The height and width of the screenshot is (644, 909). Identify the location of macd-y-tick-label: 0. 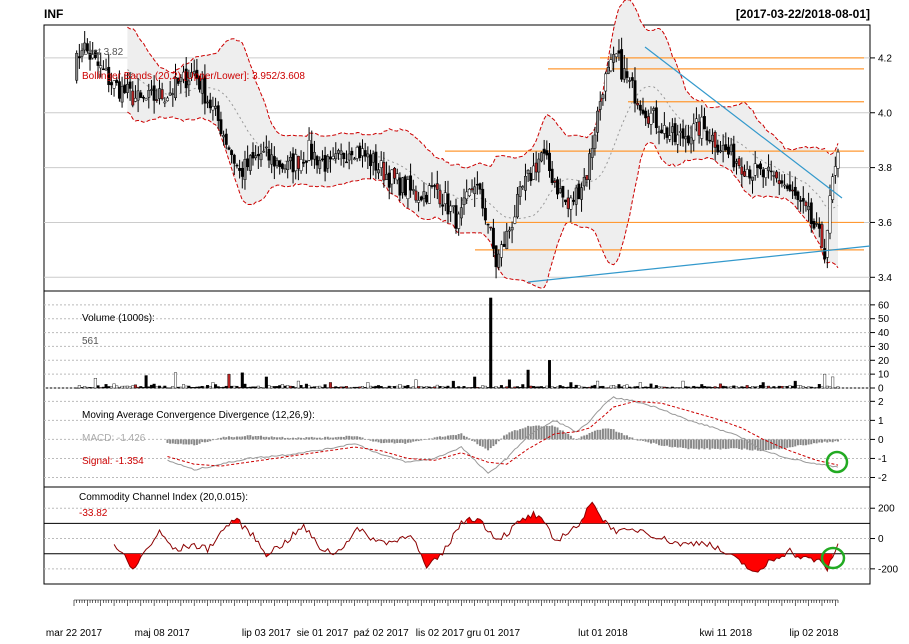
(881, 440).